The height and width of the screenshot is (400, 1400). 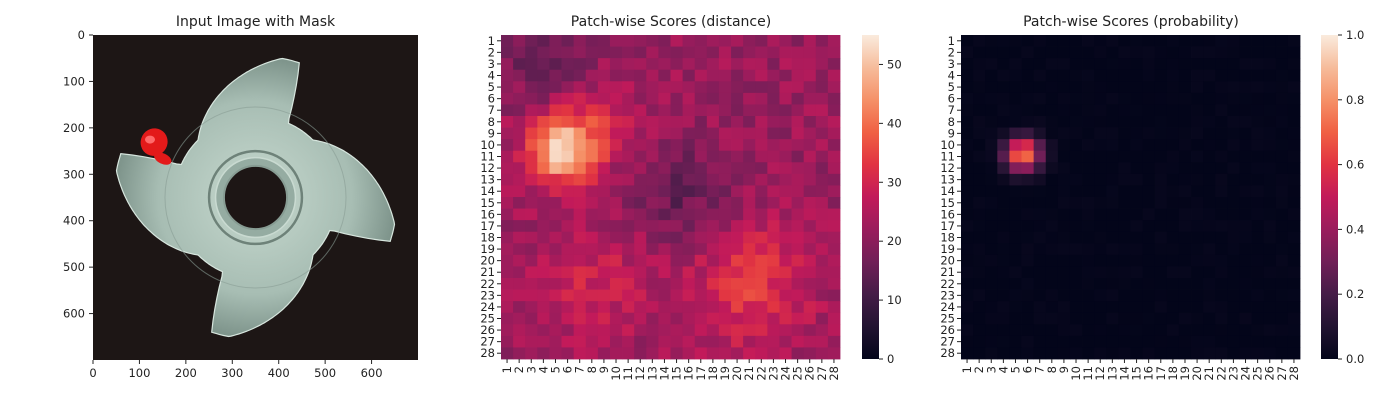 What do you see at coordinates (1028, 369) in the screenshot?
I see `col-tick-label: 6` at bounding box center [1028, 369].